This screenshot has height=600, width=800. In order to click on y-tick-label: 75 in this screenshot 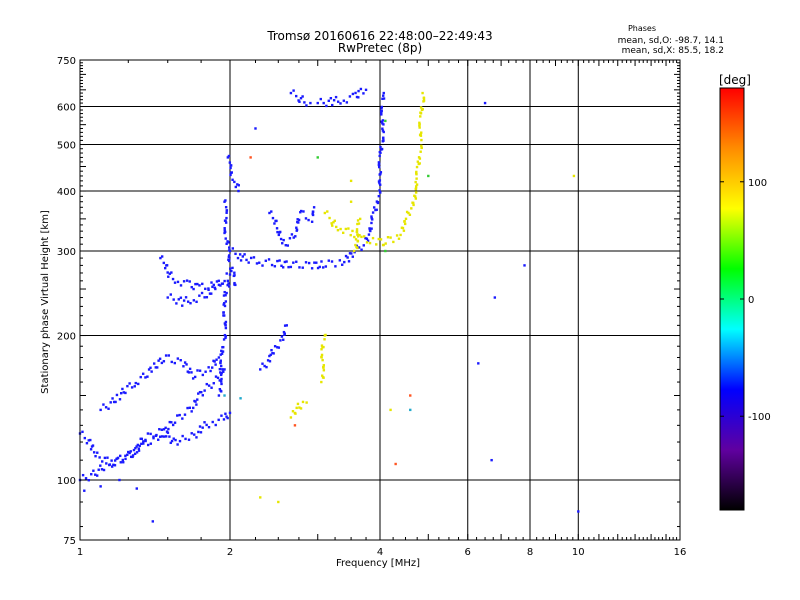, I will do `click(69, 541)`.